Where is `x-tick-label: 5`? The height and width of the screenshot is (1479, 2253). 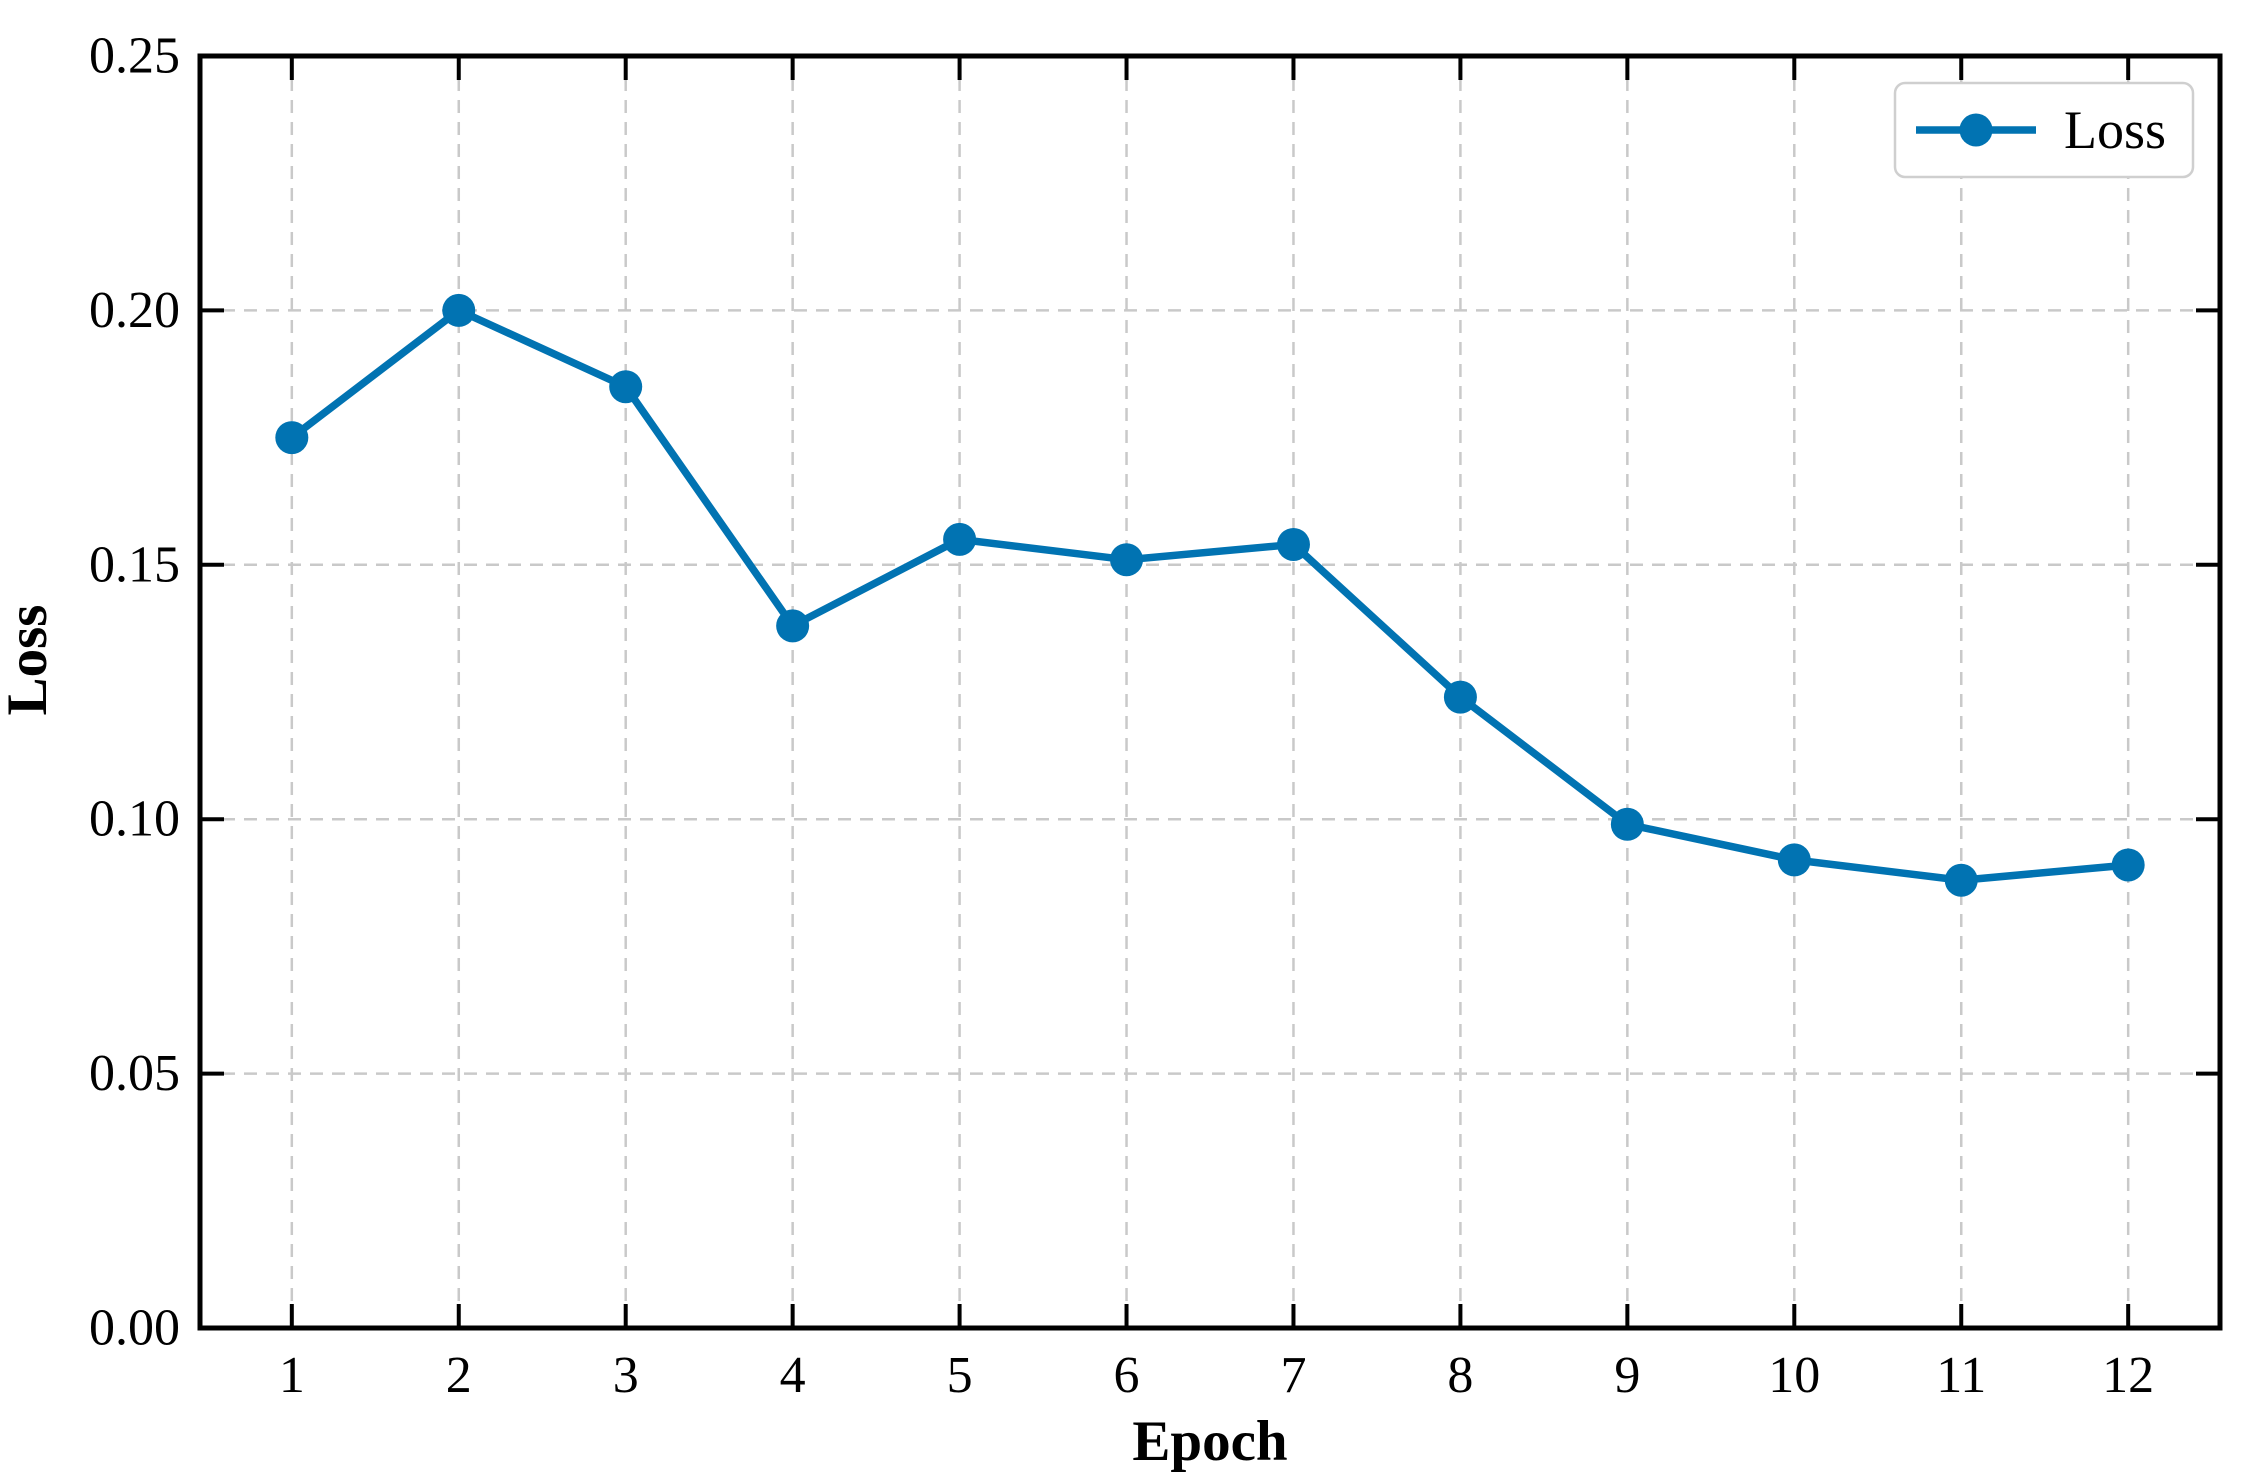
x-tick-label: 5 is located at coordinates (960, 1375).